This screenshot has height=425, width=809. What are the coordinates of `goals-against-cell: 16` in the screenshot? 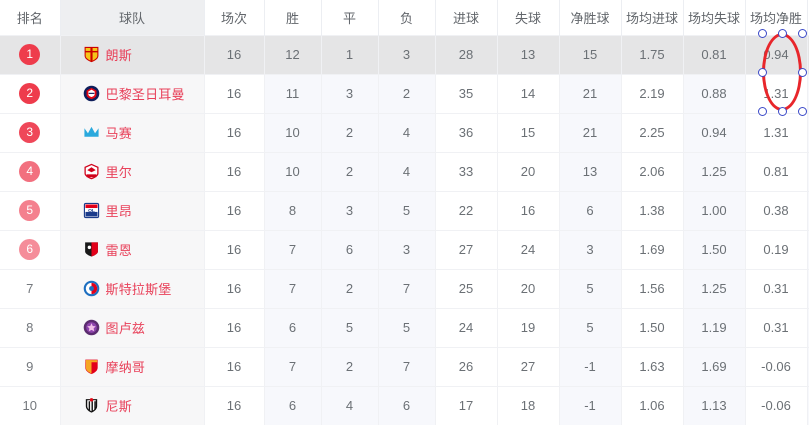 It's located at (528, 210).